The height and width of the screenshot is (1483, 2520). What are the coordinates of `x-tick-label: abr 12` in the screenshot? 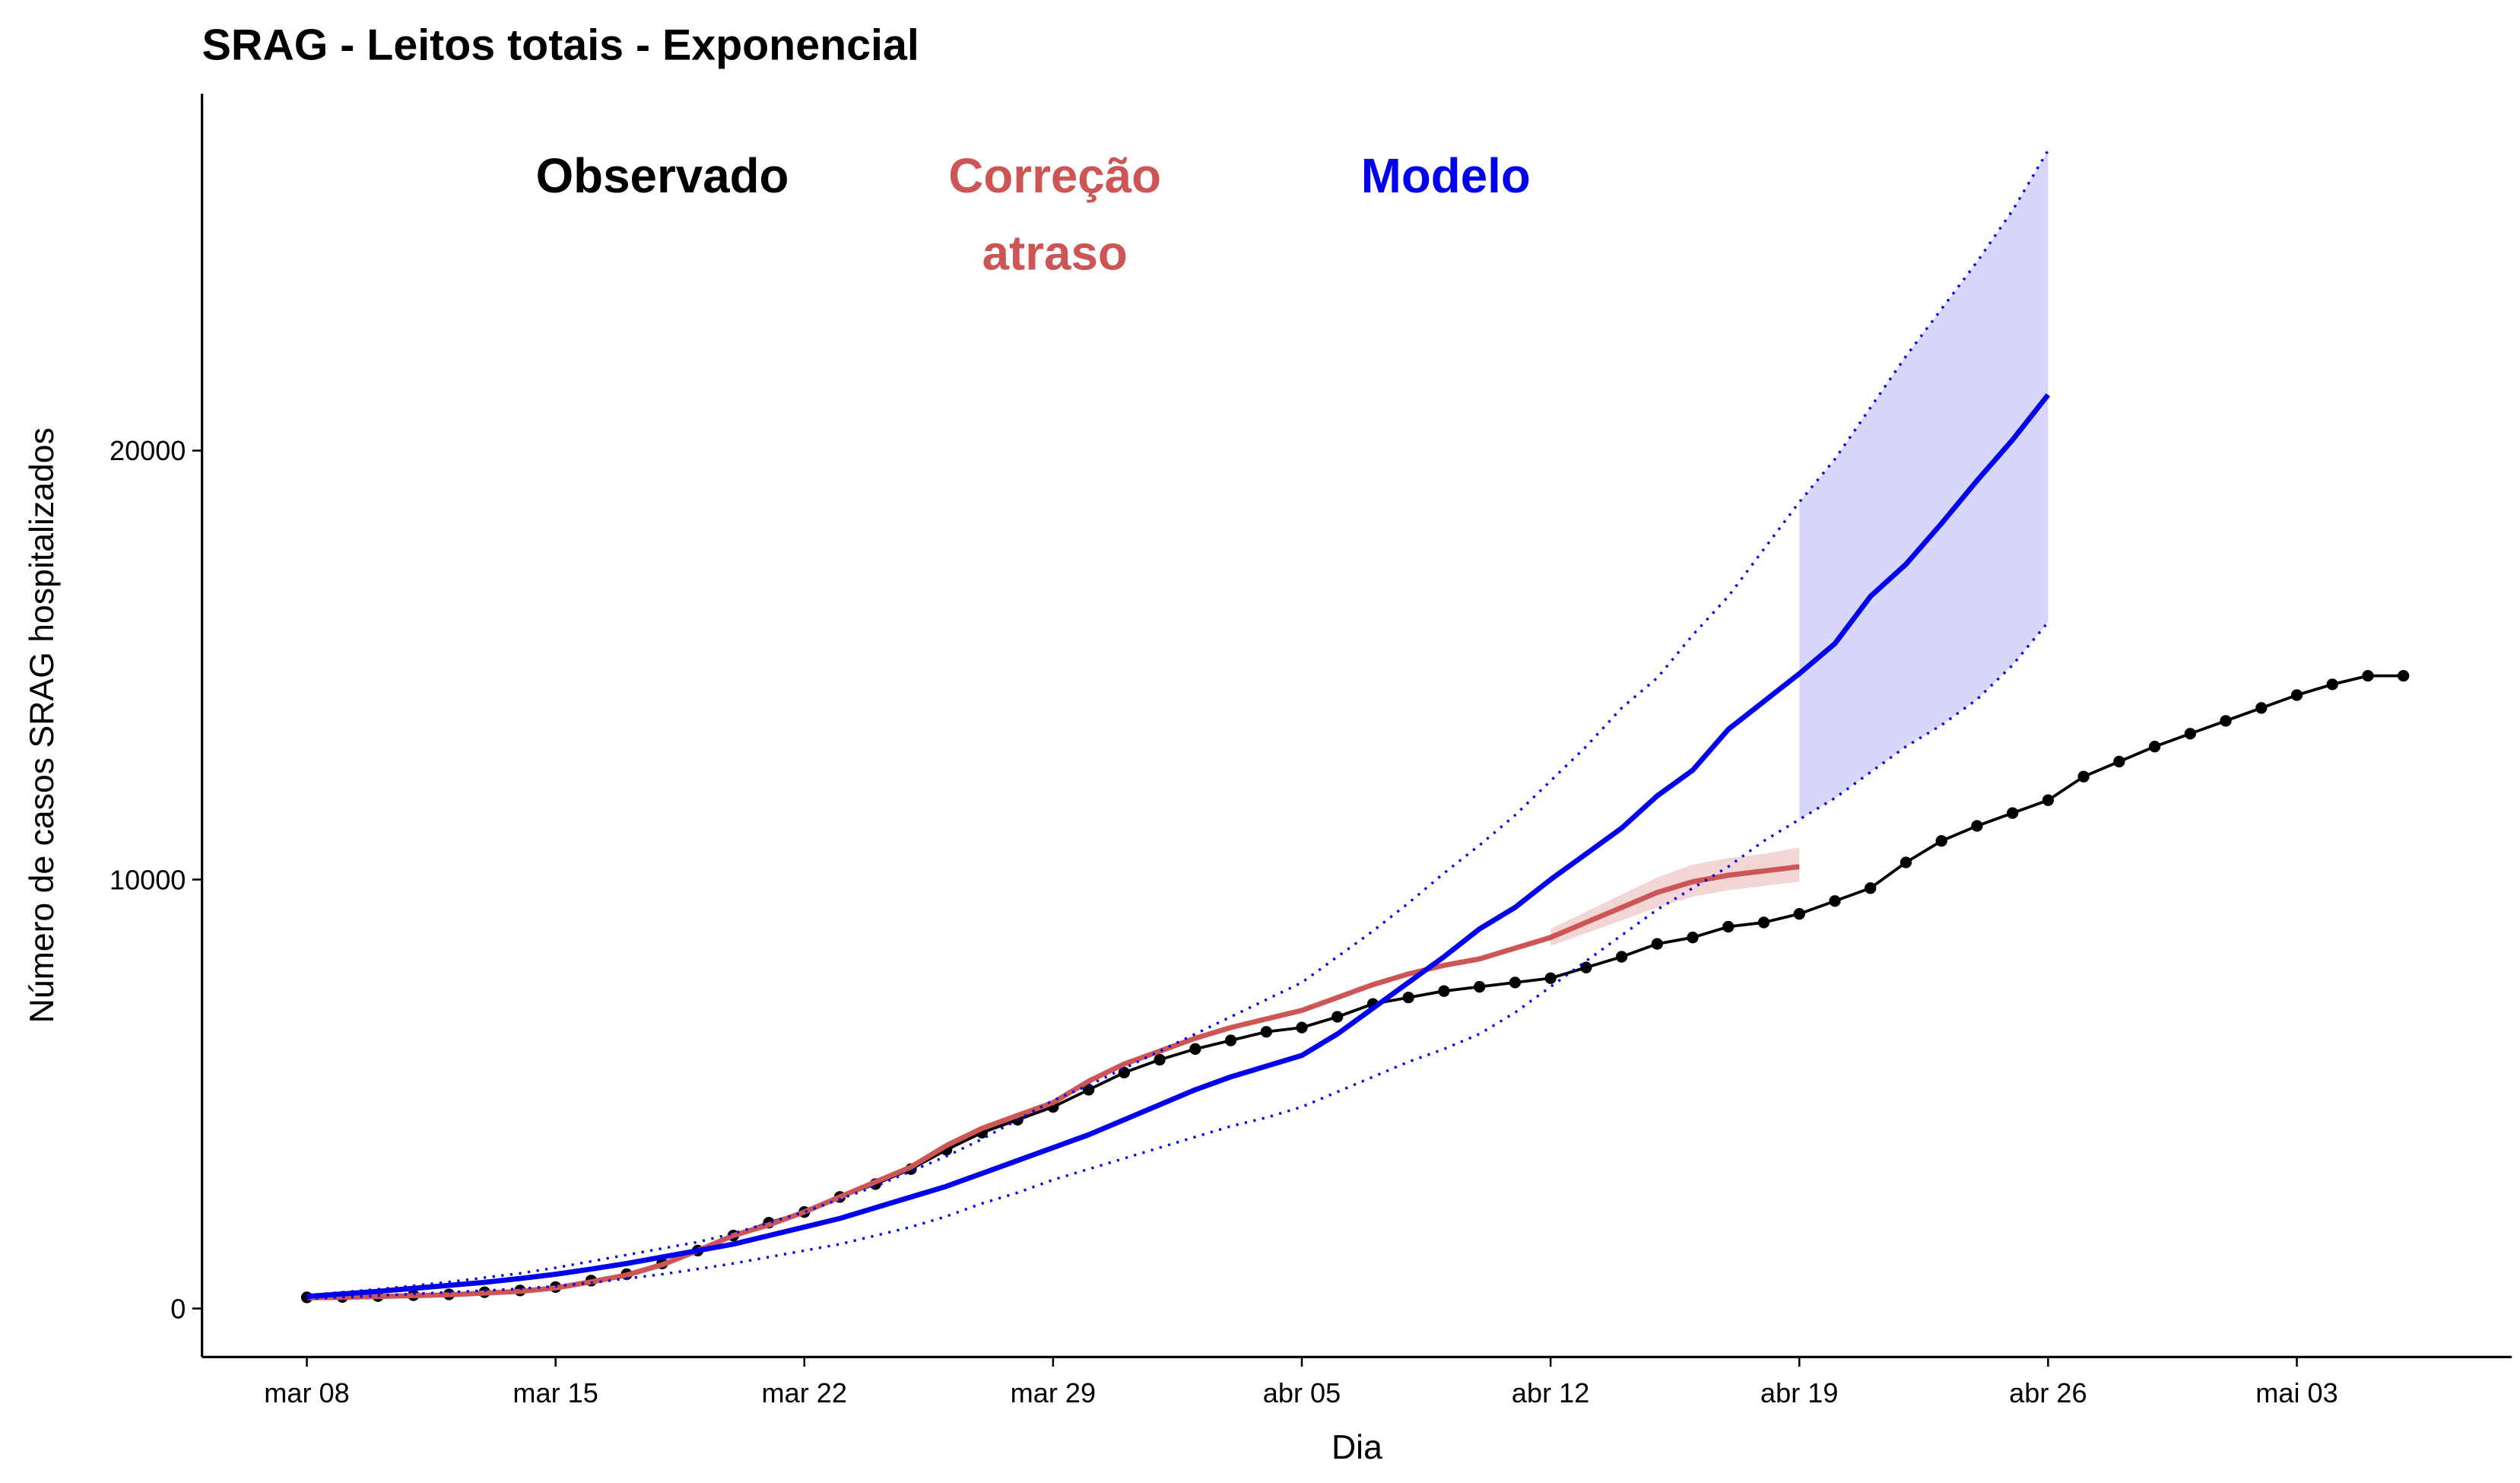 It's located at (1550, 1392).